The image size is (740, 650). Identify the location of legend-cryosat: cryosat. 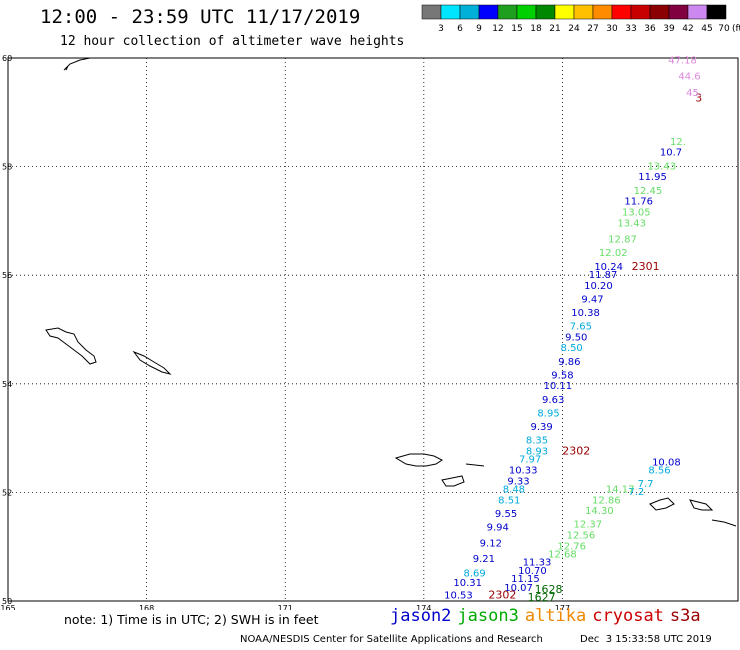
(628, 616).